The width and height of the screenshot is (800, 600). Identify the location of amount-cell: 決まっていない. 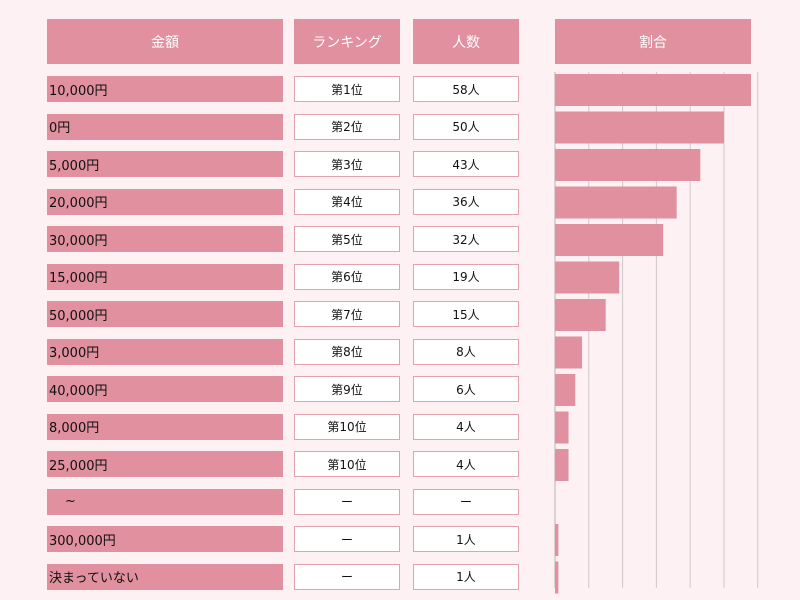
(165, 576).